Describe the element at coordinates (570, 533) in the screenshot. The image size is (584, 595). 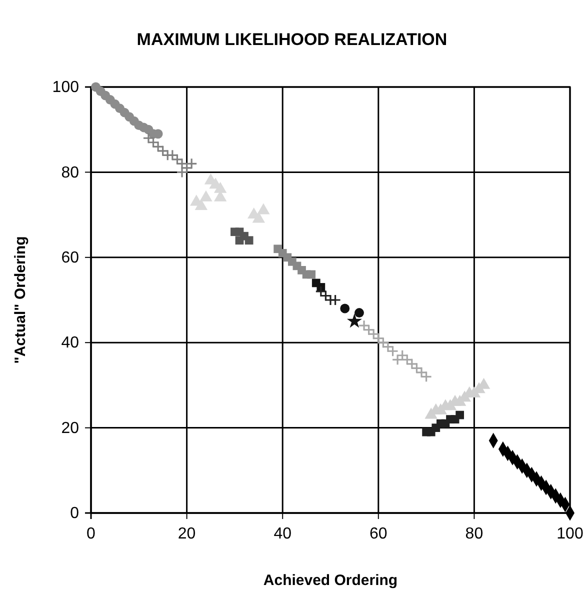
I see `x-tick-label: 100` at that location.